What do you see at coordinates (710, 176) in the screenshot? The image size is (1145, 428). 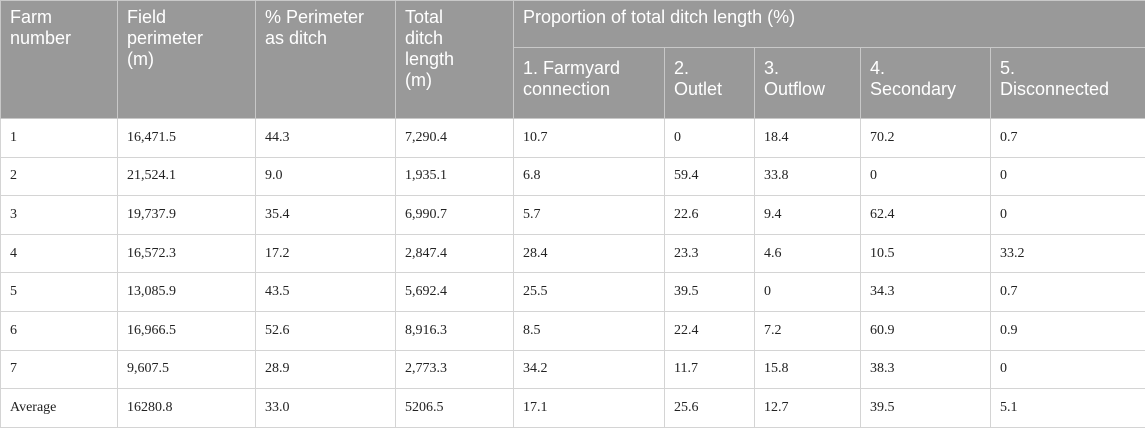 I see `table-cell: 59.4` at bounding box center [710, 176].